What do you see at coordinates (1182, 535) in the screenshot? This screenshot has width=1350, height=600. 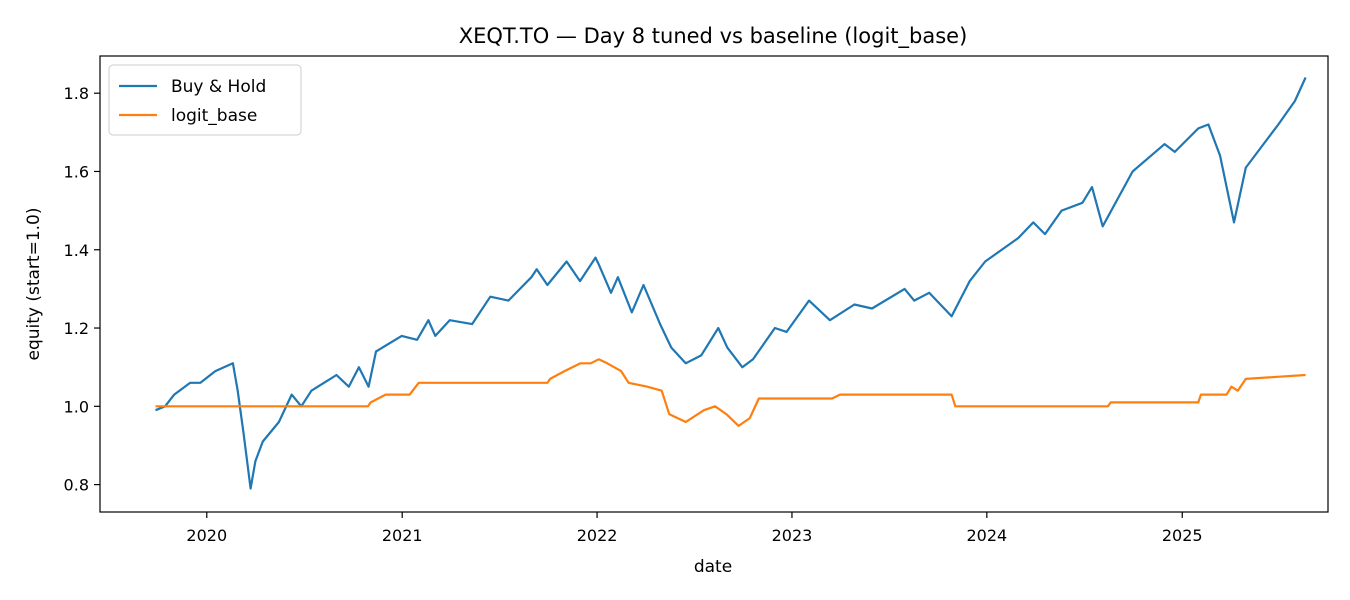 I see `x-tick-label-5: 2025` at bounding box center [1182, 535].